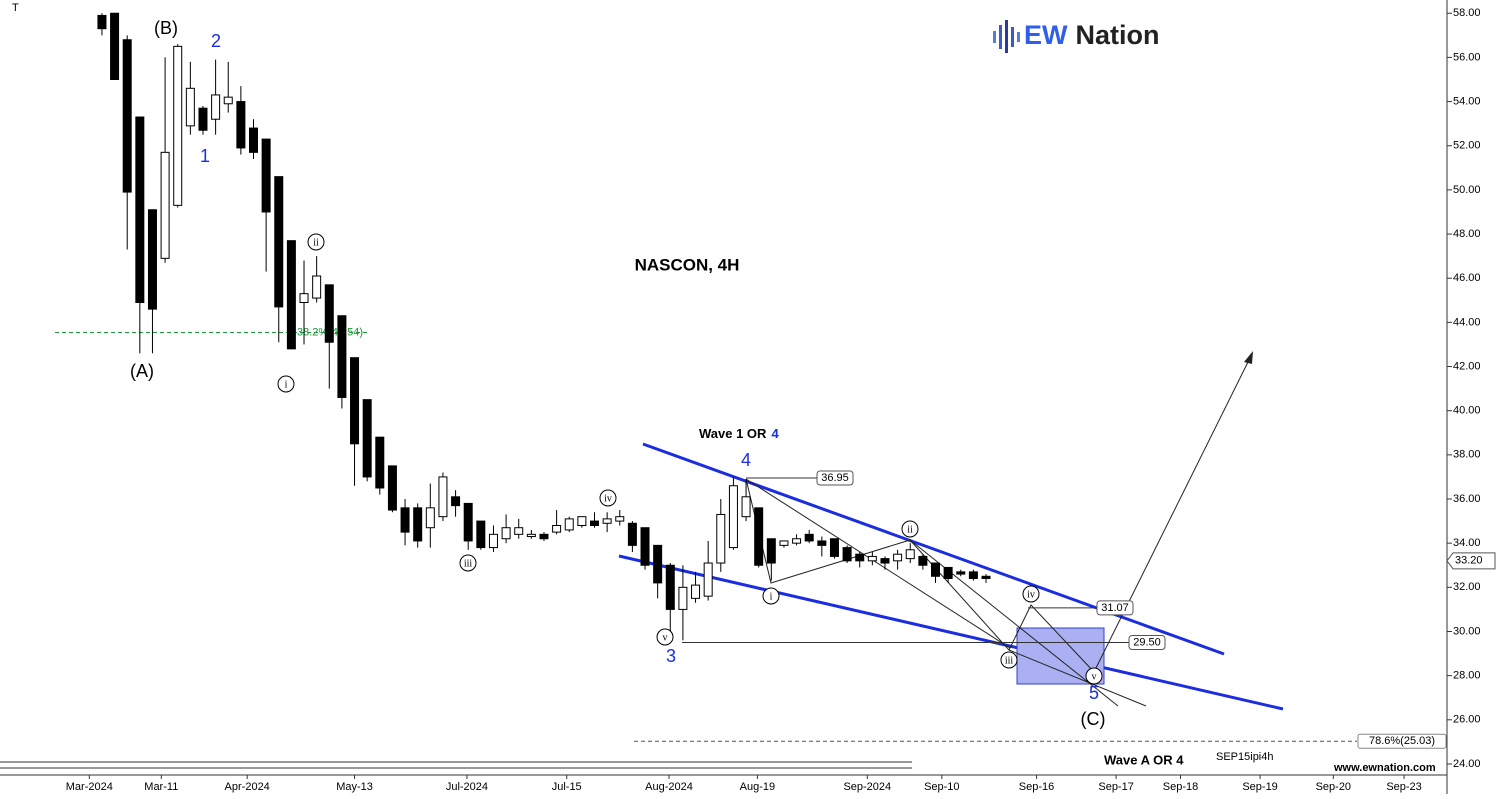 The image size is (1496, 799). What do you see at coordinates (567, 787) in the screenshot?
I see `x-tick-label: Jul-15` at bounding box center [567, 787].